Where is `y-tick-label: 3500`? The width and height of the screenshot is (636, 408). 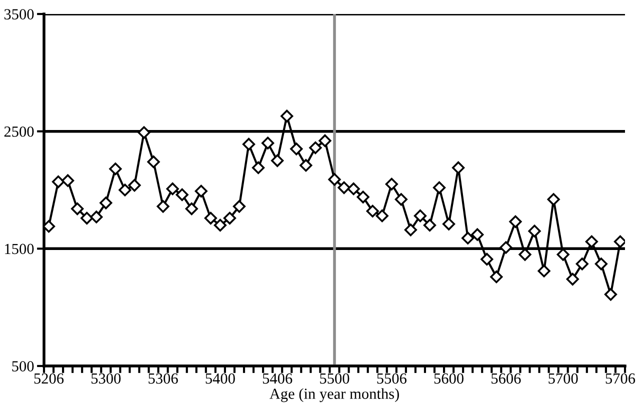 y-tick-label: 3500 is located at coordinates (19, 14).